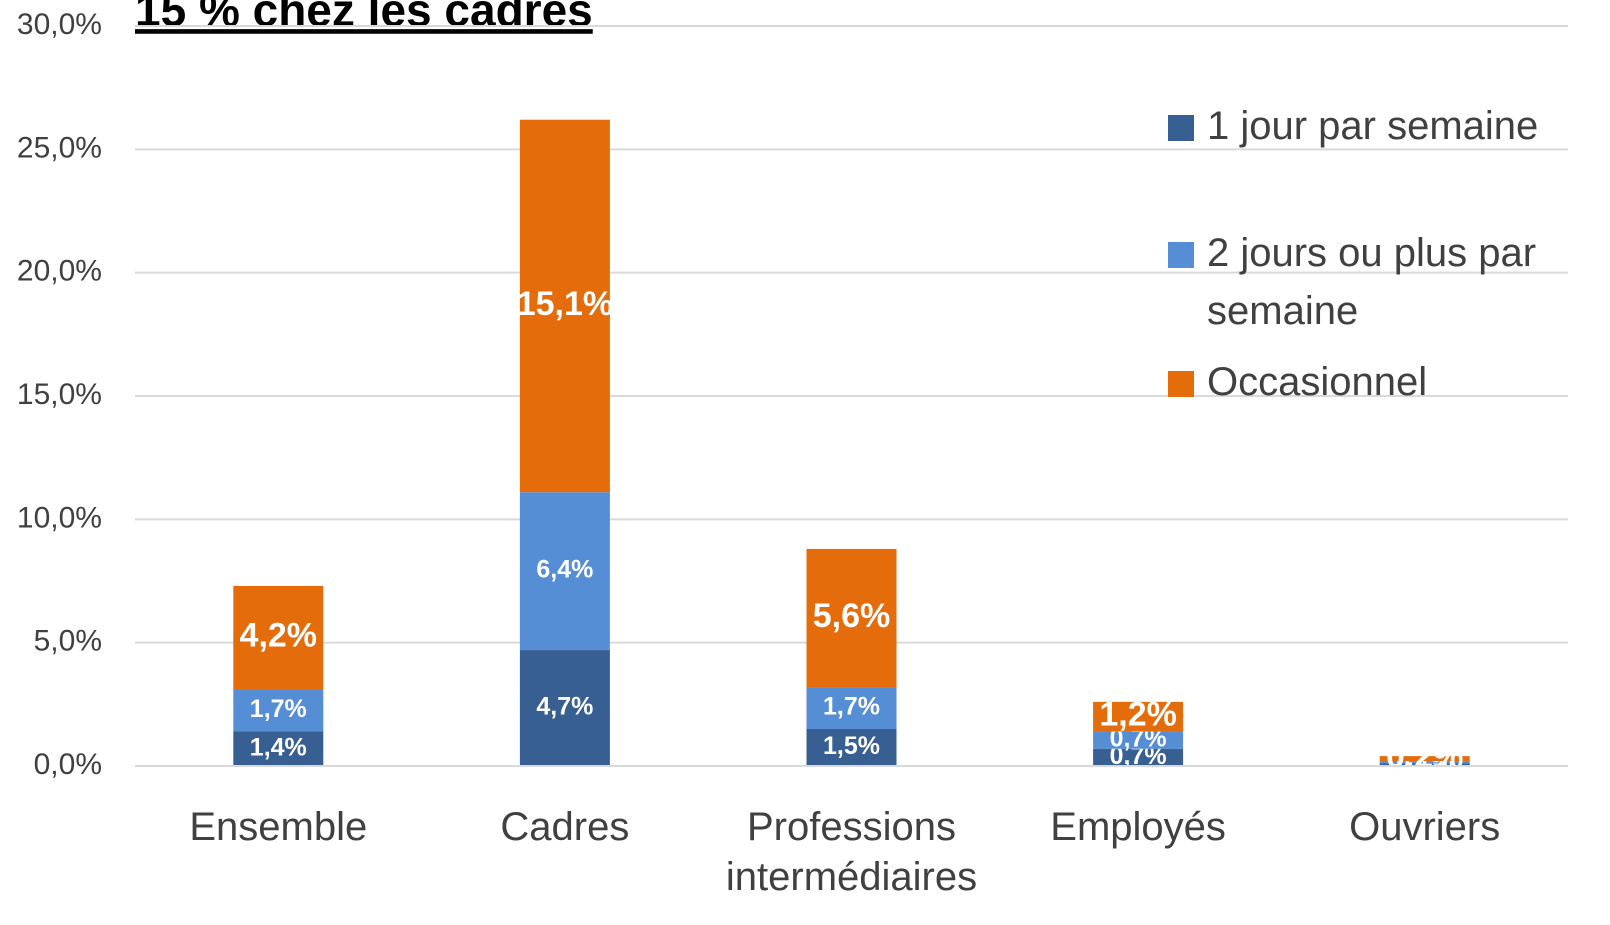 The image size is (1610, 925). I want to click on y-tick-label: 30,0%, so click(59, 24).